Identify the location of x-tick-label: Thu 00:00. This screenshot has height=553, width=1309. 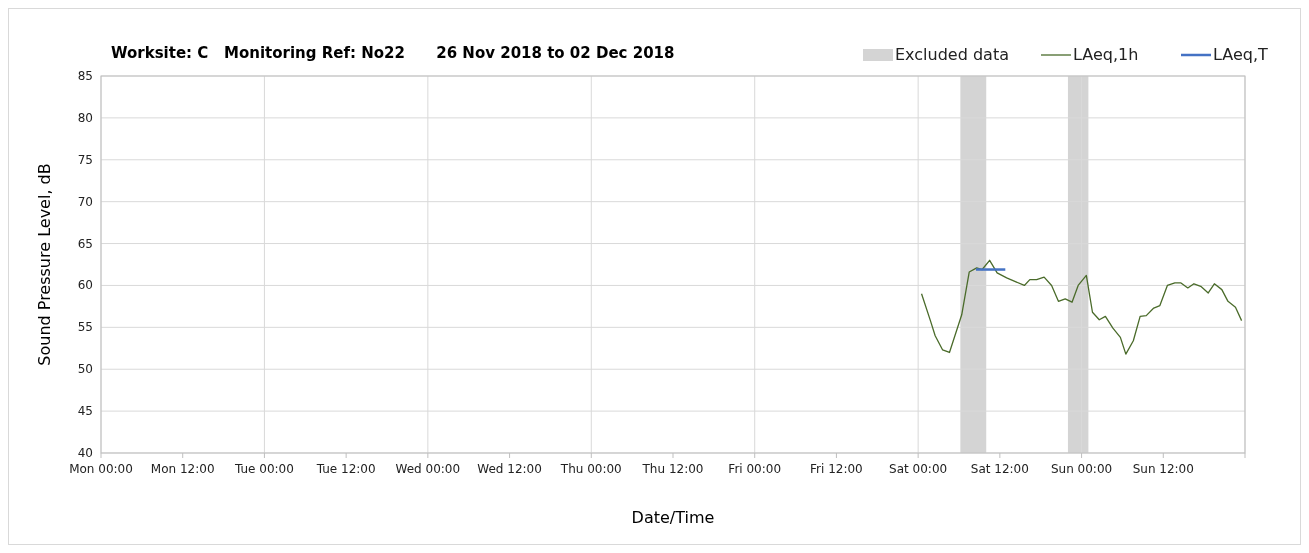
(590, 469).